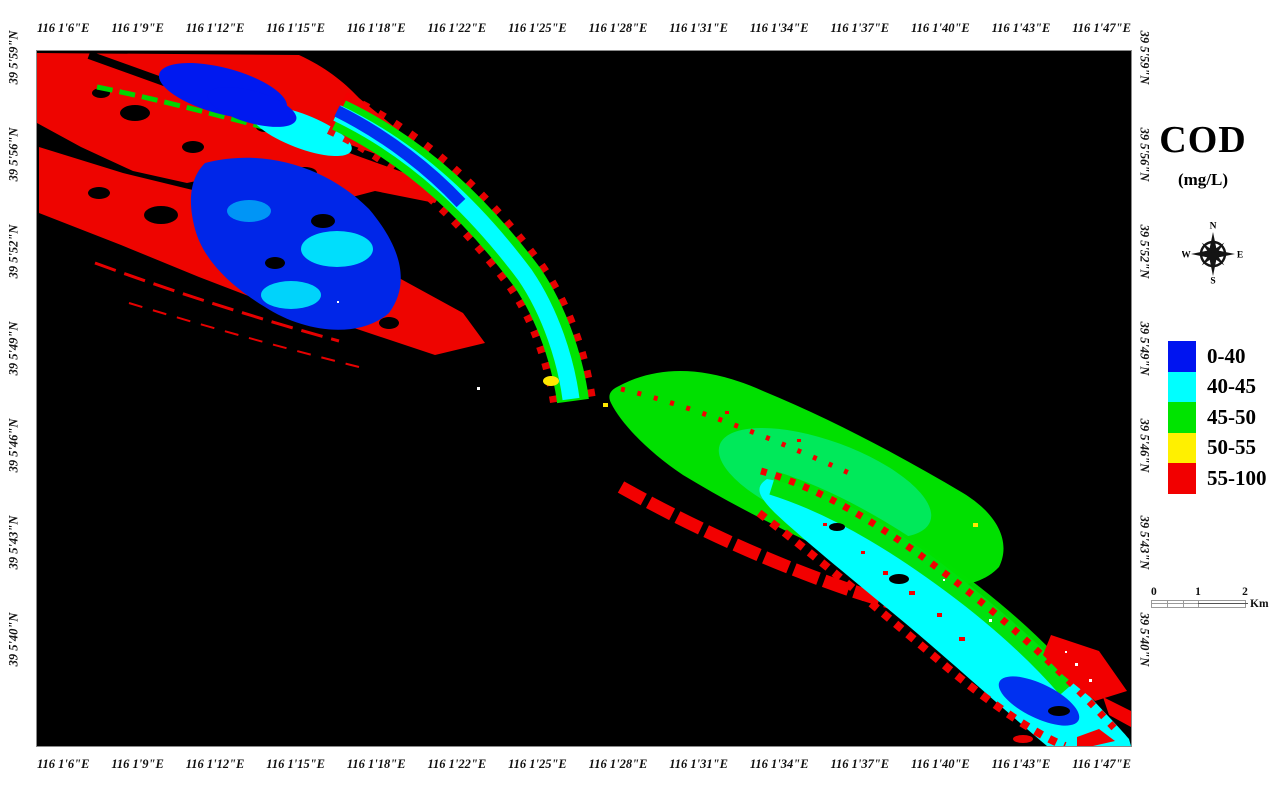 The width and height of the screenshot is (1269, 791). What do you see at coordinates (1226, 355) in the screenshot?
I see `legend-class-label: 0-40` at bounding box center [1226, 355].